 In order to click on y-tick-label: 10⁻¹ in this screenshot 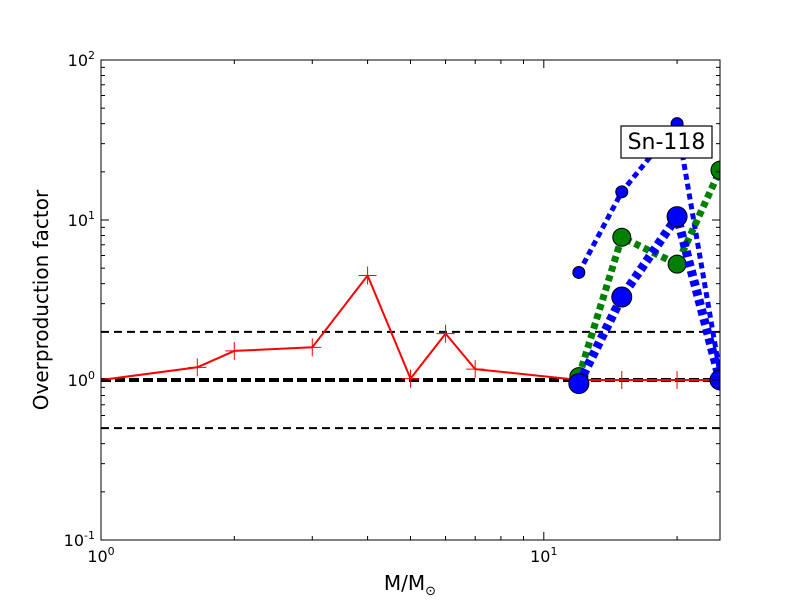, I will do `click(79, 539)`.